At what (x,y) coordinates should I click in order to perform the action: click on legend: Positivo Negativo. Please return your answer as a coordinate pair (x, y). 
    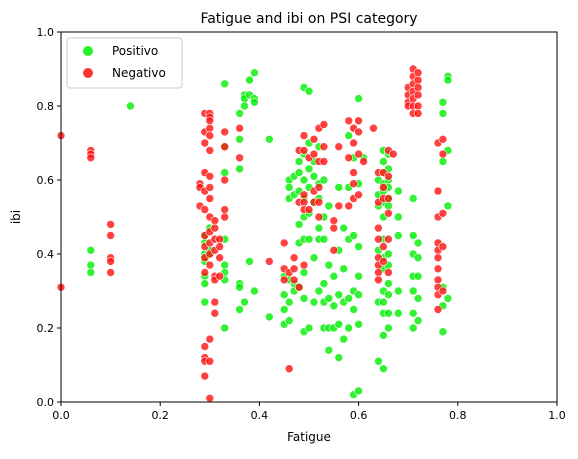
    Looking at the image, I should click on (124, 63).